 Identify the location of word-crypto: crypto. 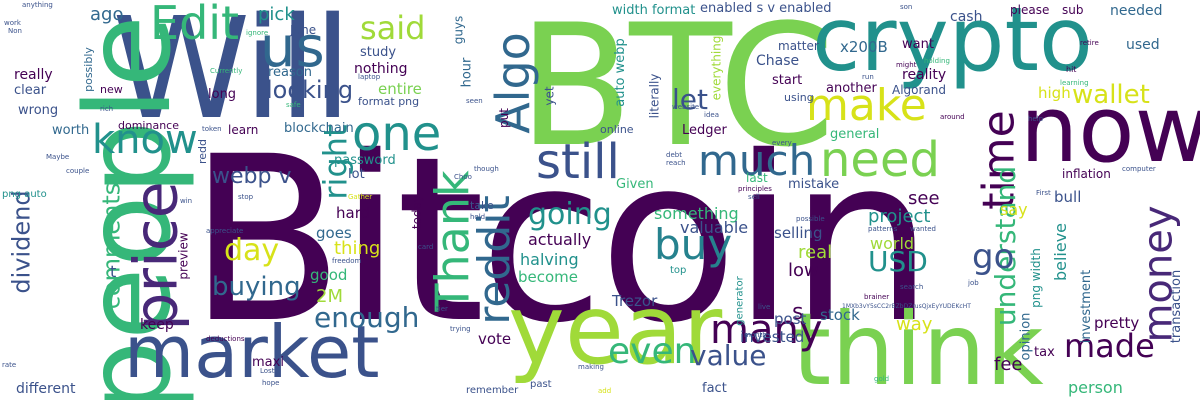
(952, 45).